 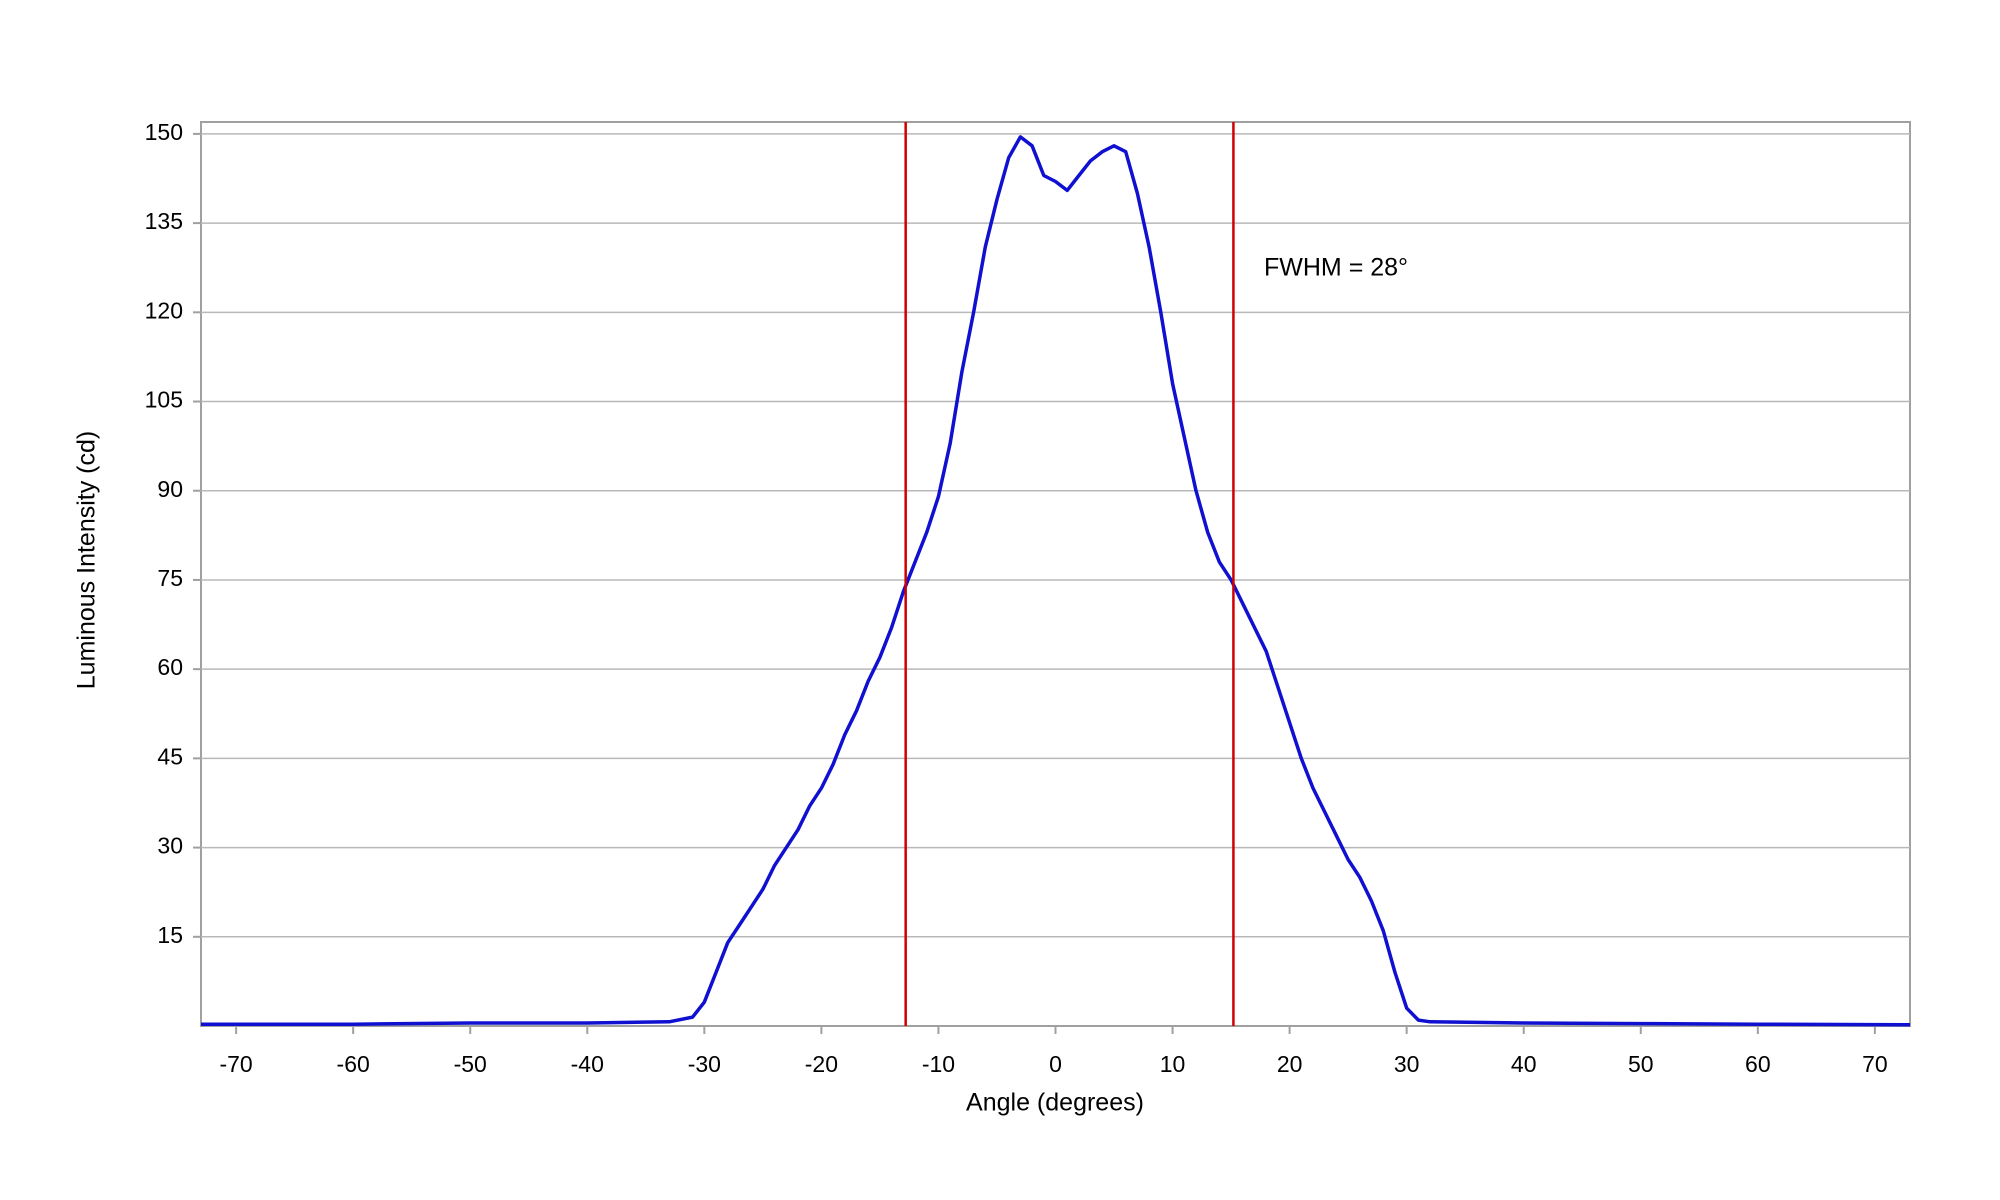 What do you see at coordinates (170, 667) in the screenshot?
I see `y-tick-label: 60` at bounding box center [170, 667].